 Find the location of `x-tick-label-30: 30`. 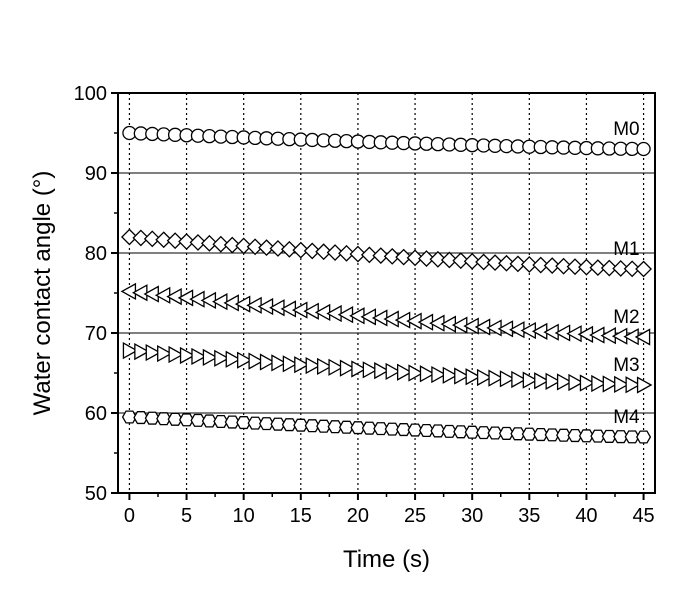

x-tick-label-30: 30 is located at coordinates (472, 516).